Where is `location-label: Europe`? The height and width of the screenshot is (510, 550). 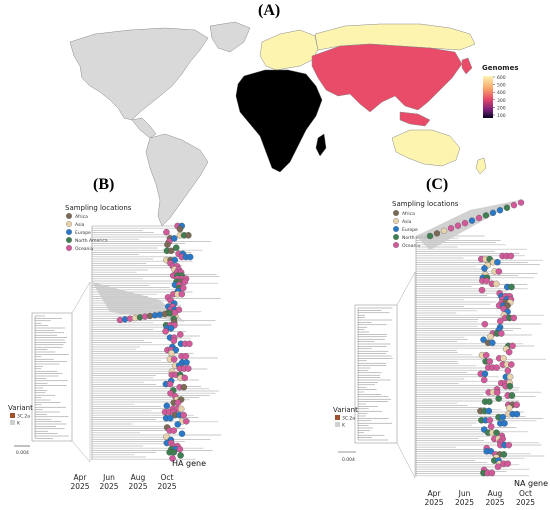
location-label: Europe is located at coordinates (410, 230).